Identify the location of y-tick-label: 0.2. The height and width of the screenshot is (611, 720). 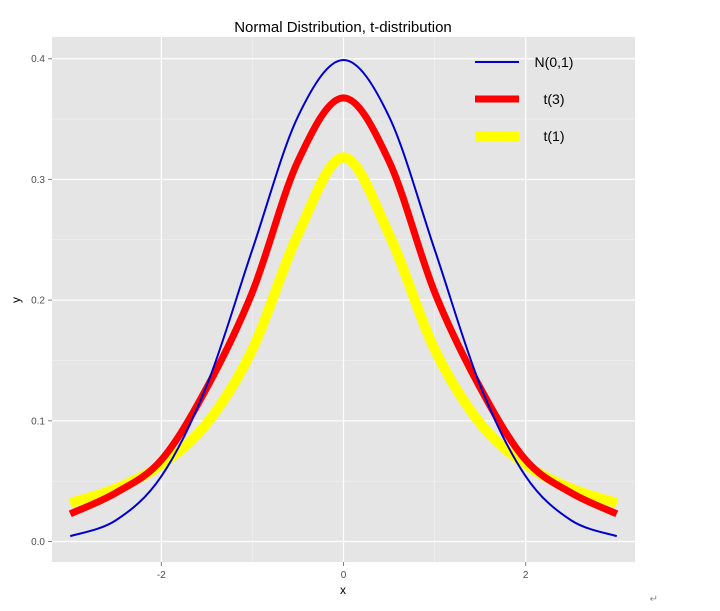
(38, 301).